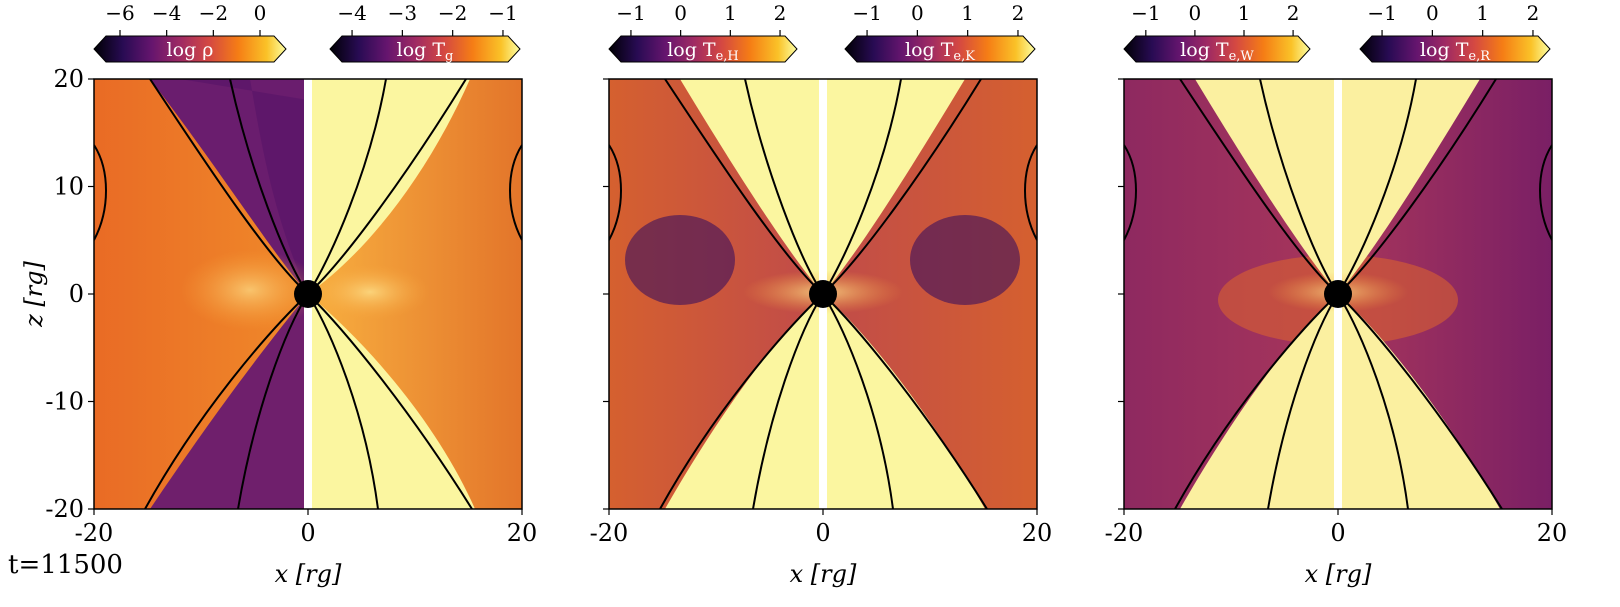  Describe the element at coordinates (1455, 32) in the screenshot. I see `colorbar-3-right: log Te,R −1 0 1 2` at that location.